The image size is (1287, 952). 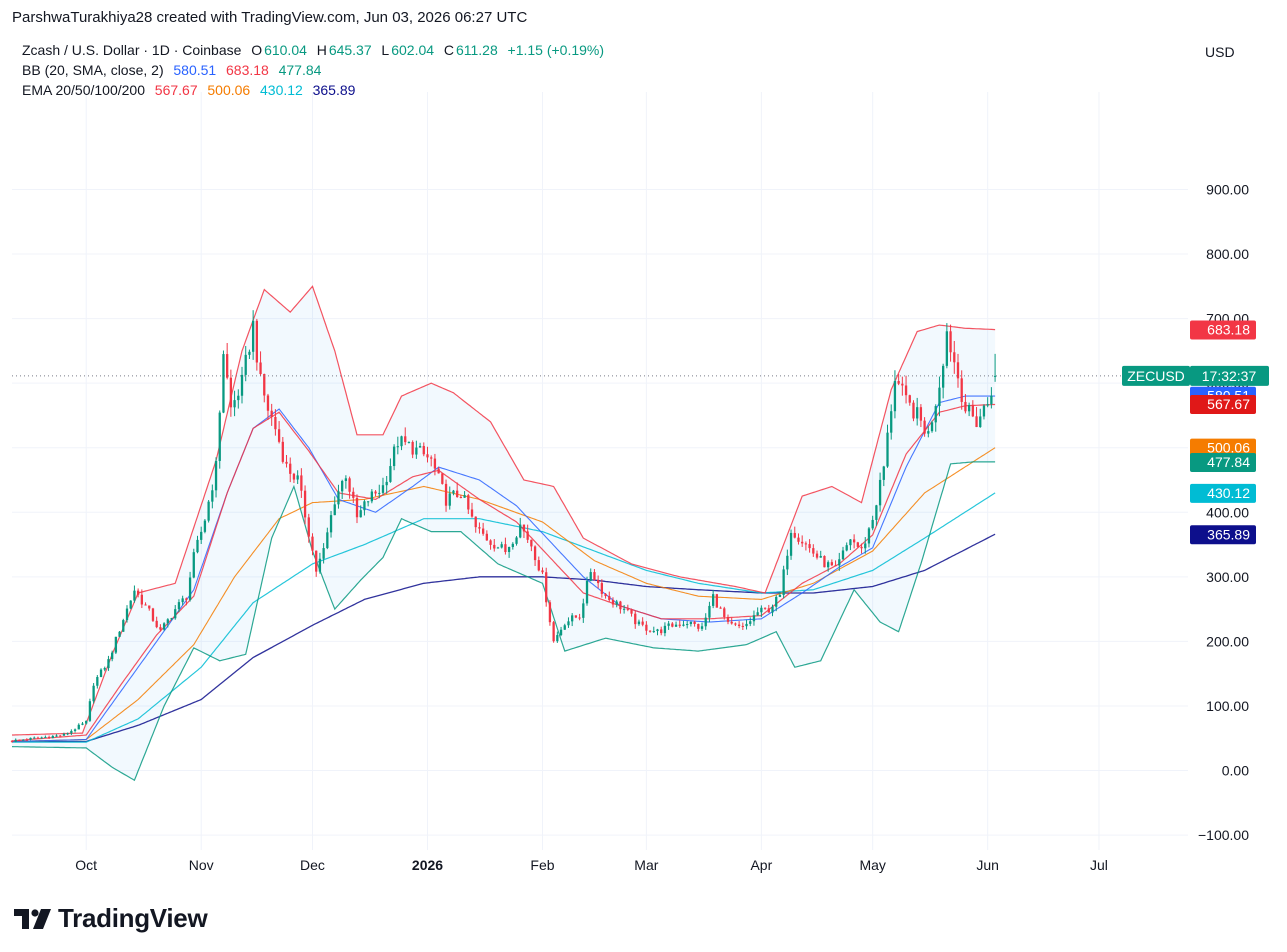 What do you see at coordinates (300, 70) in the screenshot?
I see `bb-lower-value: 477.84` at bounding box center [300, 70].